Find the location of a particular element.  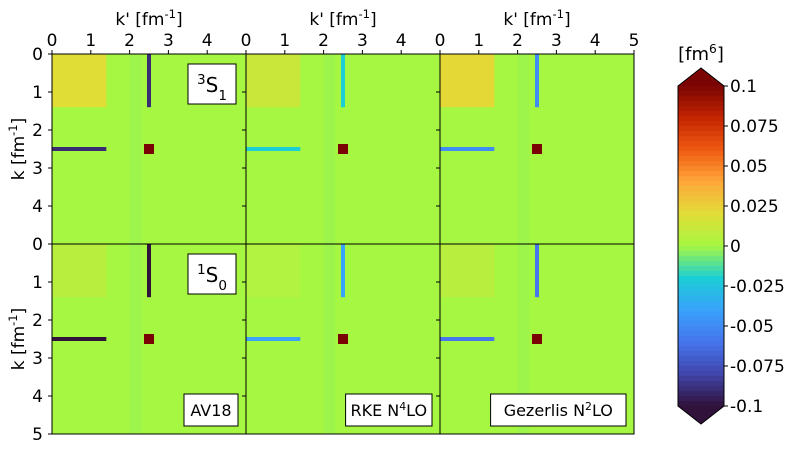

partial-wave-label-box is located at coordinates (212, 84).